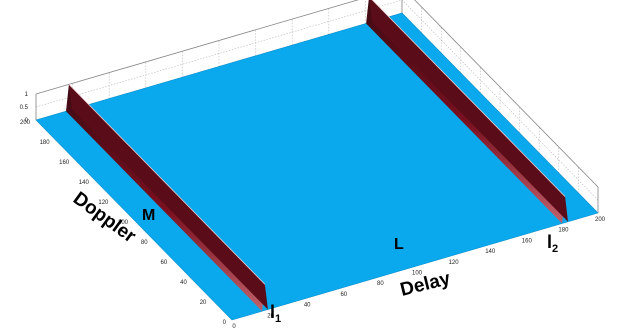 Image resolution: width=638 pixels, height=328 pixels. Describe the element at coordinates (24, 108) in the screenshot. I see `z-tick-label: 0.5` at that location.